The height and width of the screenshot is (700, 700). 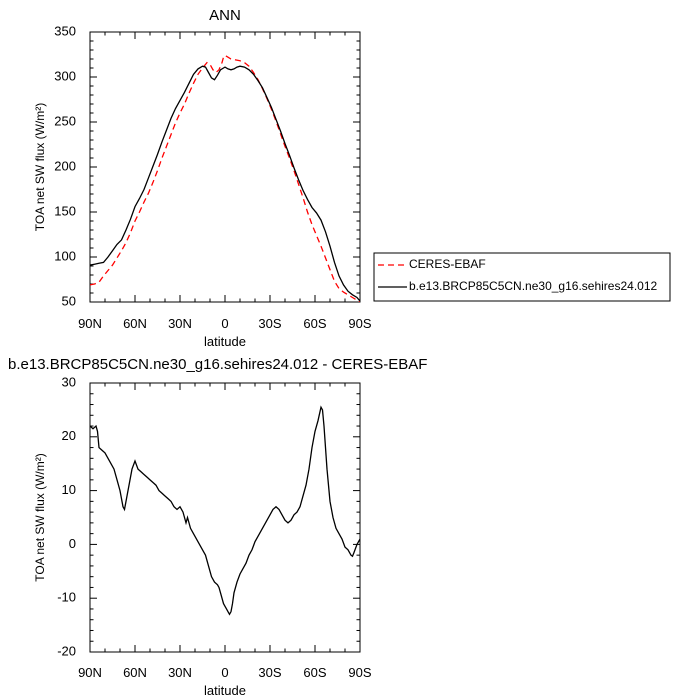 What do you see at coordinates (65, 30) in the screenshot?
I see `y-tick-label: 350` at bounding box center [65, 30].